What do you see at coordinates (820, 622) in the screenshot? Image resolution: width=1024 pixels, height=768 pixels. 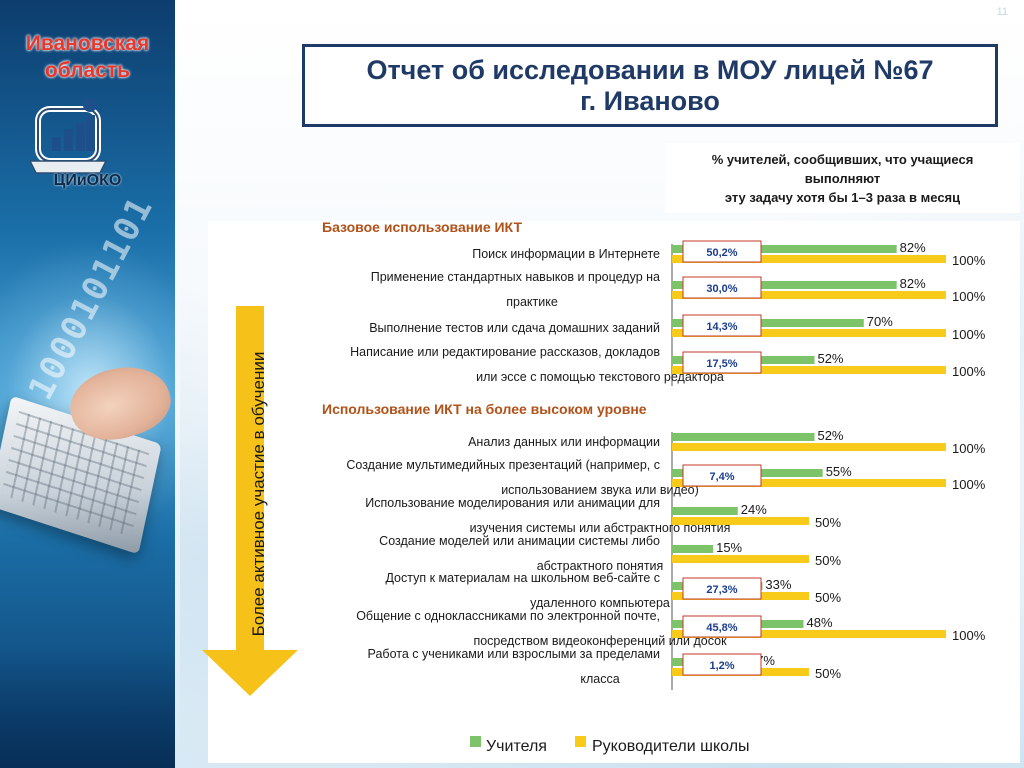 I see `bar-label-teachers: 48%` at bounding box center [820, 622].